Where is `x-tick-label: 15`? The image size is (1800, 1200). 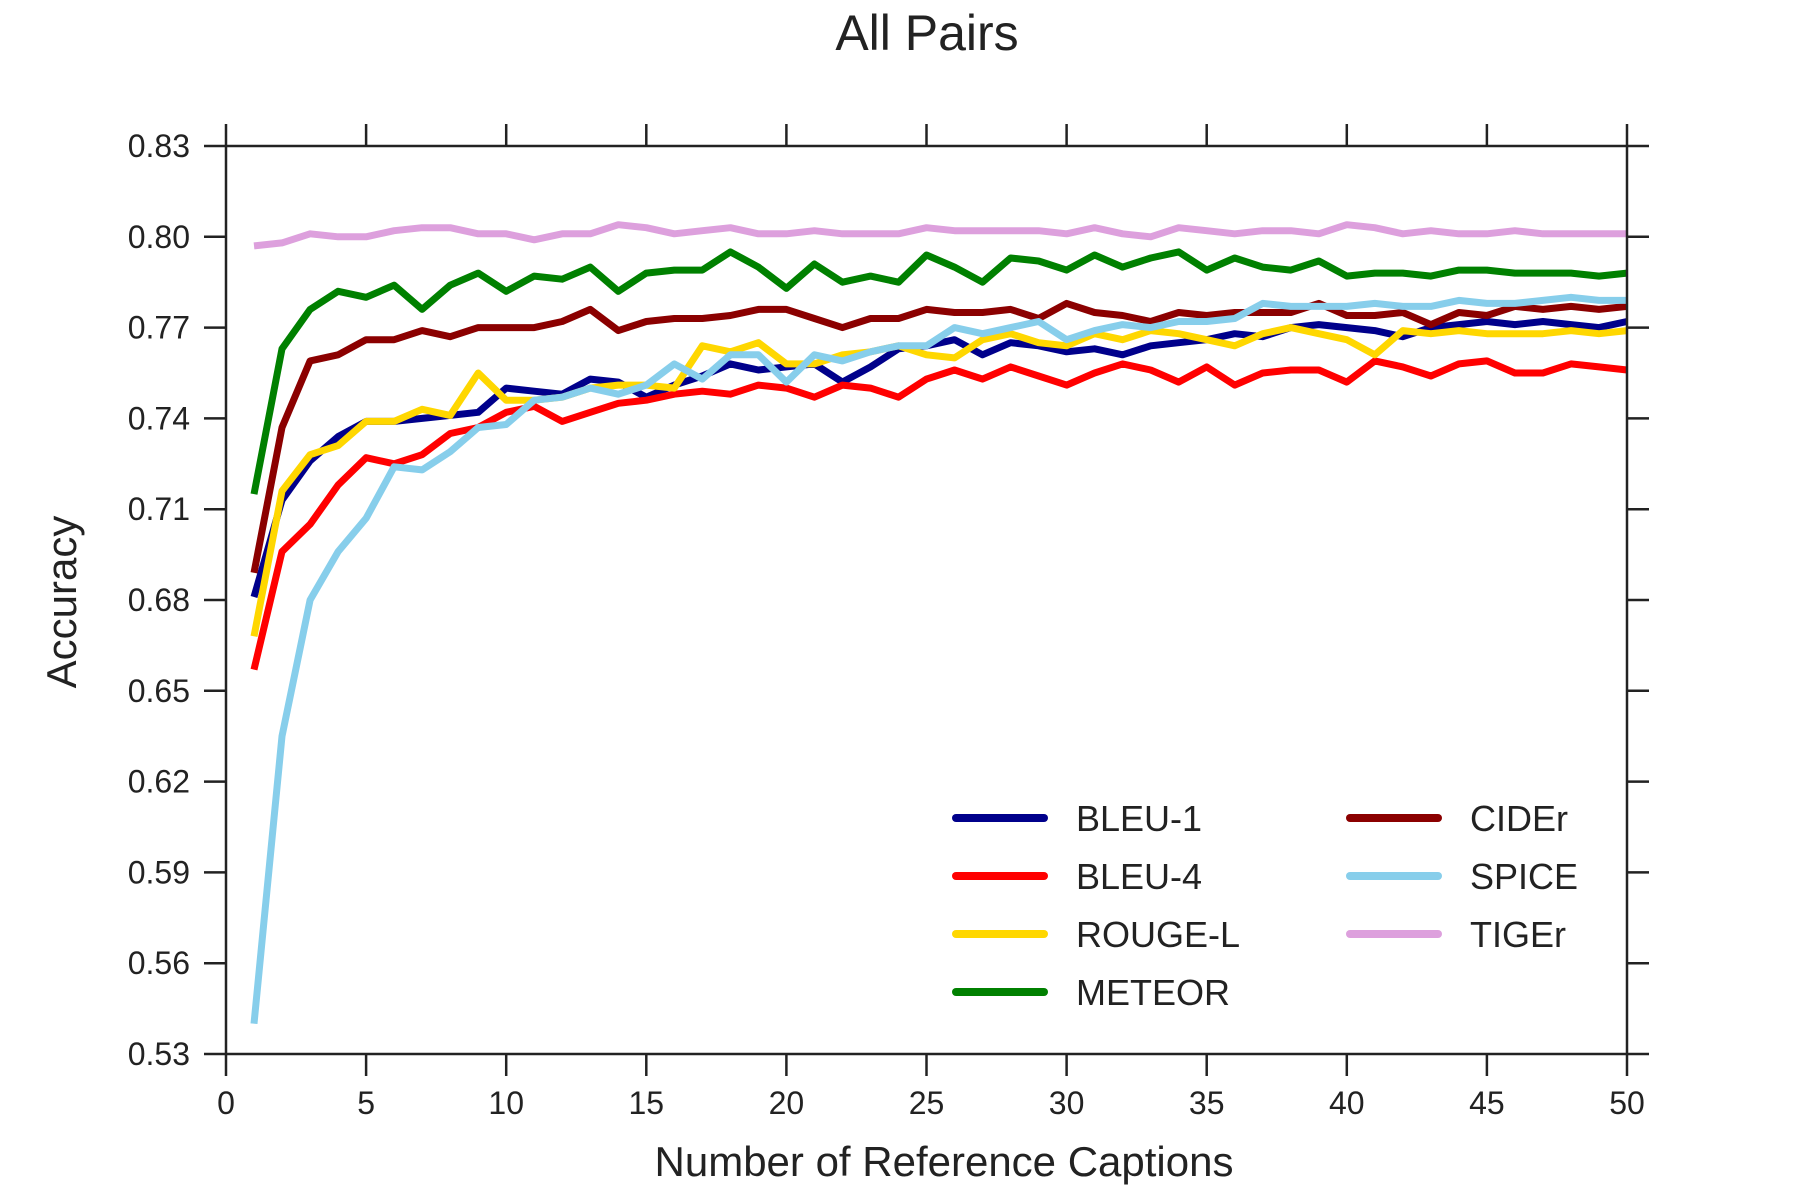
x-tick-label: 15 is located at coordinates (647, 1103).